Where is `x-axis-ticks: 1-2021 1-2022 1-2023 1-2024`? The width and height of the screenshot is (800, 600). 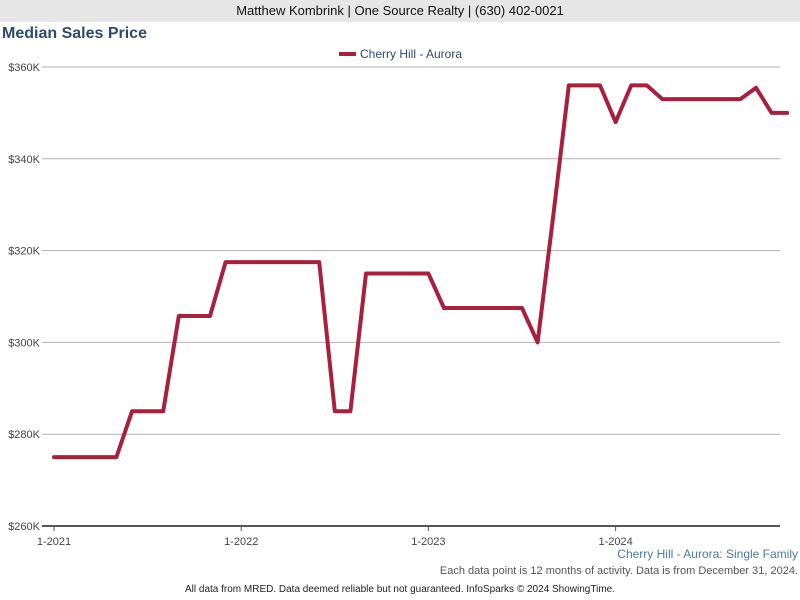
x-axis-ticks: 1-2021 1-2022 1-2023 1-2024 is located at coordinates (335, 537).